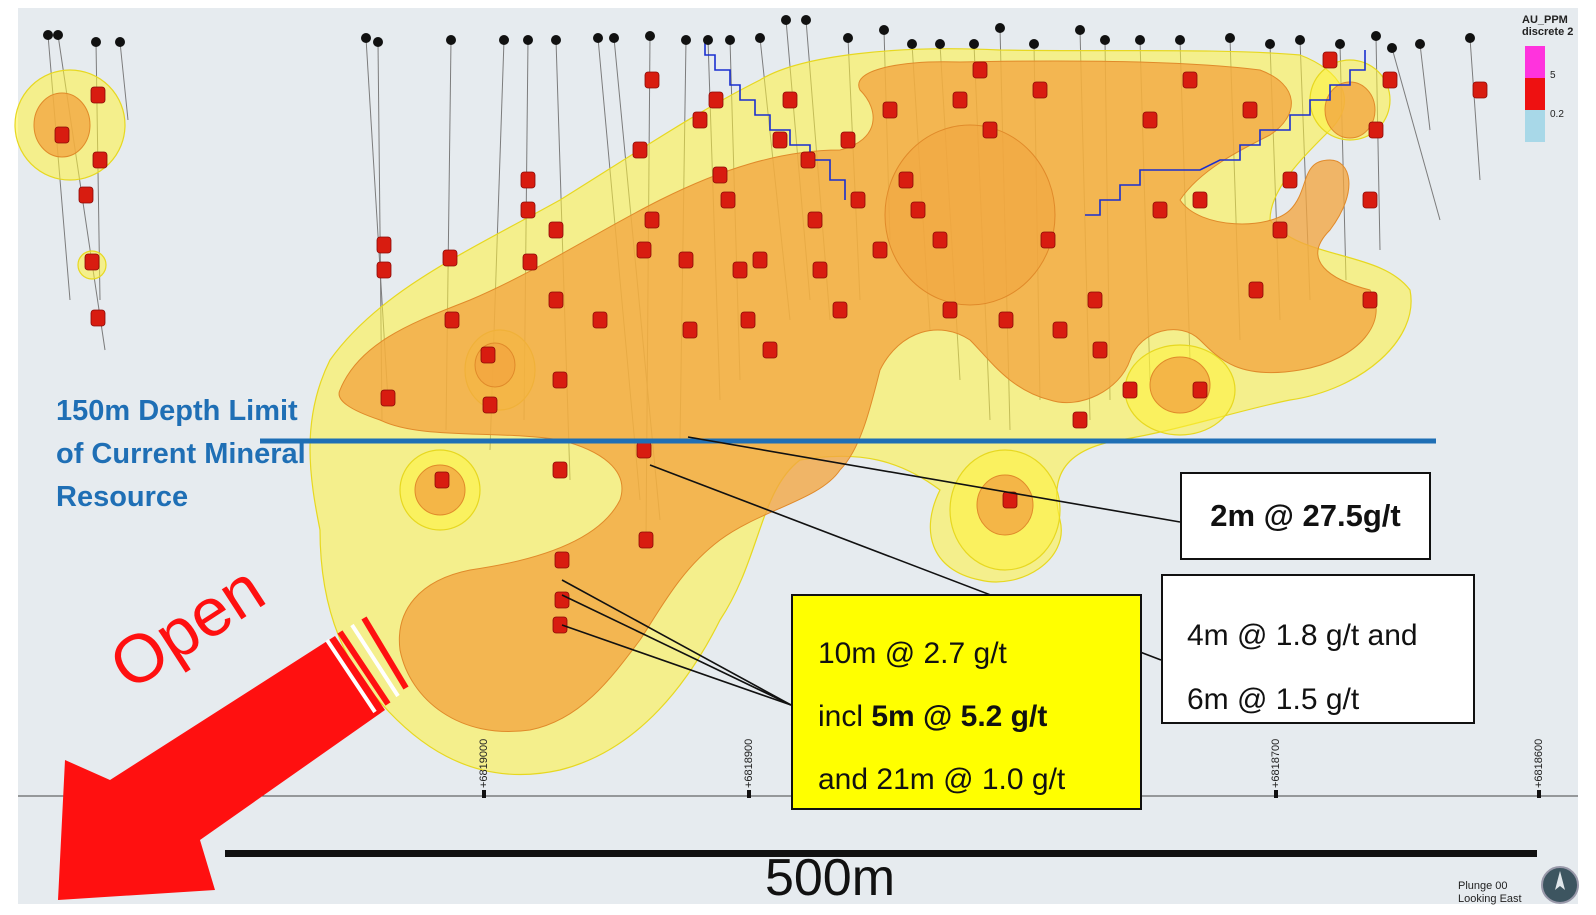 Image resolution: width=1596 pixels, height=915 pixels. I want to click on scale-bar, so click(881, 853).